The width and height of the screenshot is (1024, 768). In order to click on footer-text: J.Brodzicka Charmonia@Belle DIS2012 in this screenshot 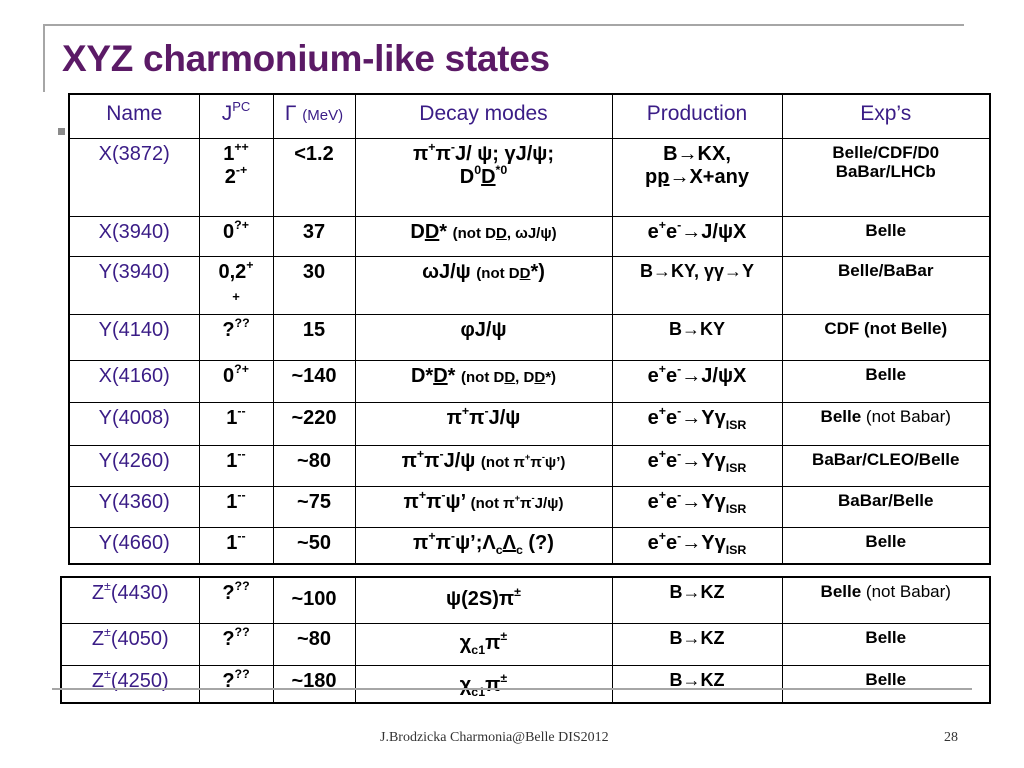, I will do `click(494, 737)`.